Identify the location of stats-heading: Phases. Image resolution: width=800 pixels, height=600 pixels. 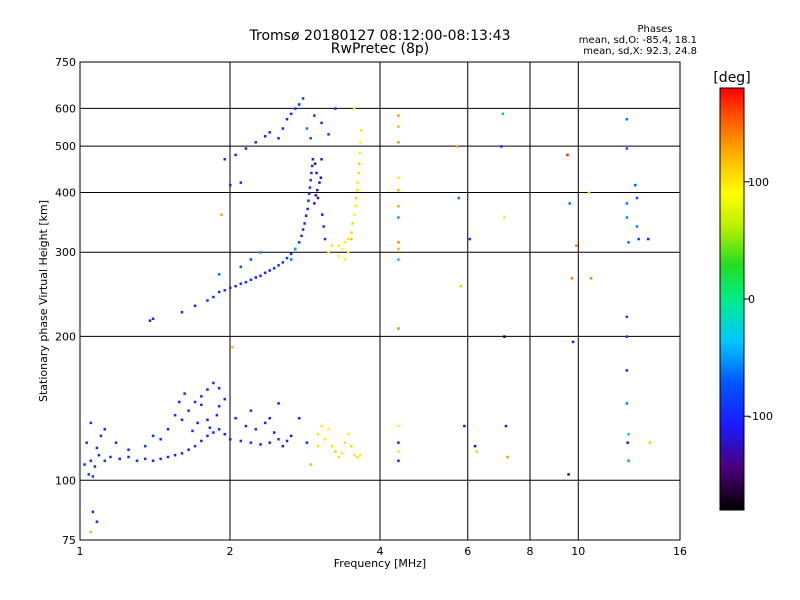
(654, 29).